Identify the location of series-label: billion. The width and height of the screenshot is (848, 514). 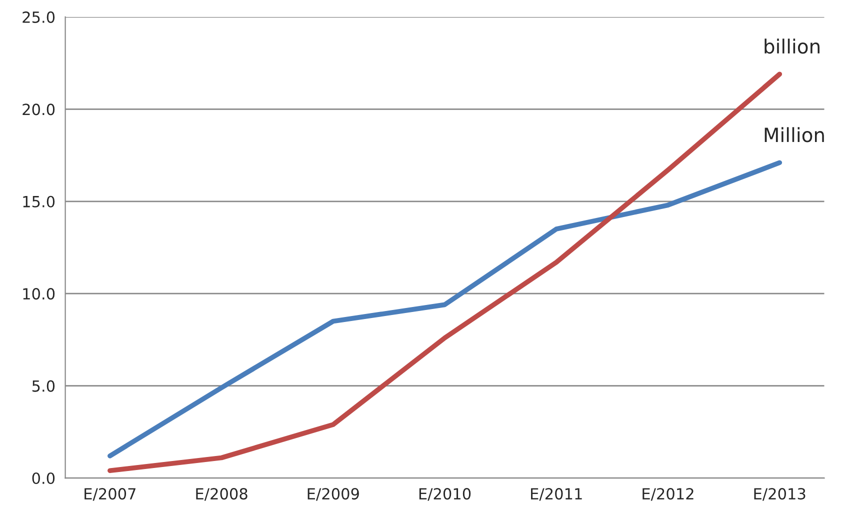
(792, 46).